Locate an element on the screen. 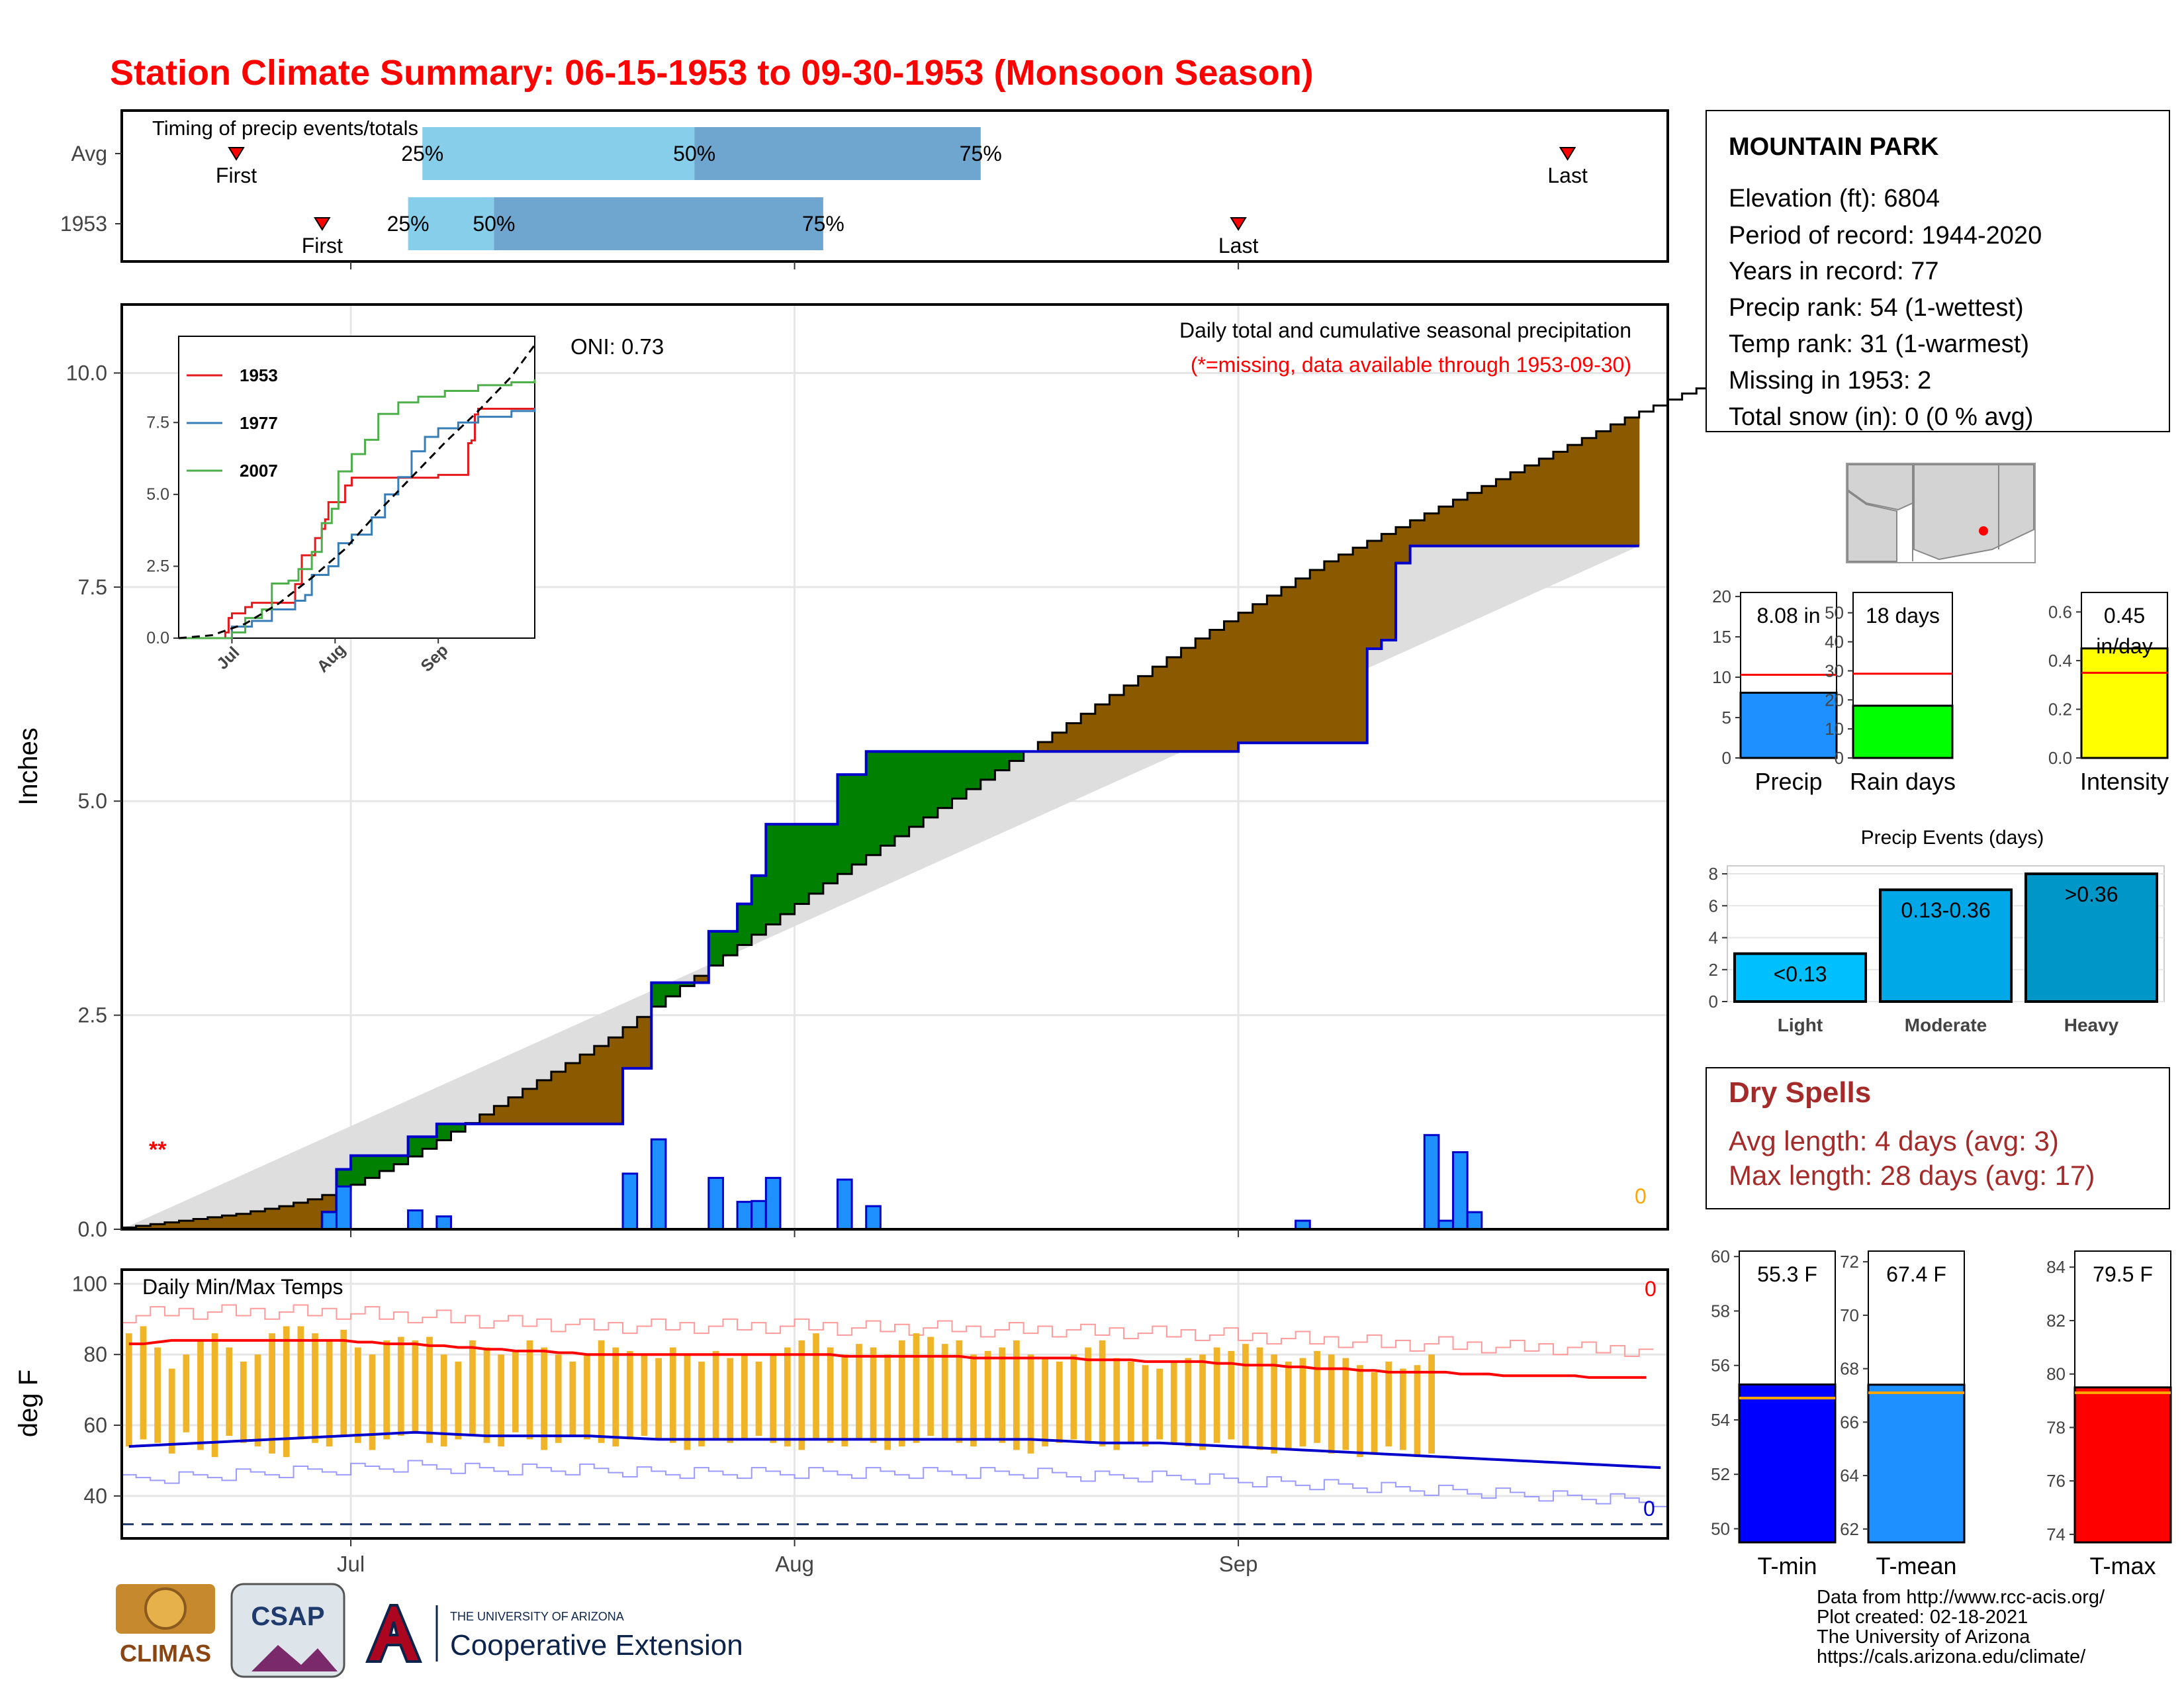  timing-iqr-upper is located at coordinates (658, 223).